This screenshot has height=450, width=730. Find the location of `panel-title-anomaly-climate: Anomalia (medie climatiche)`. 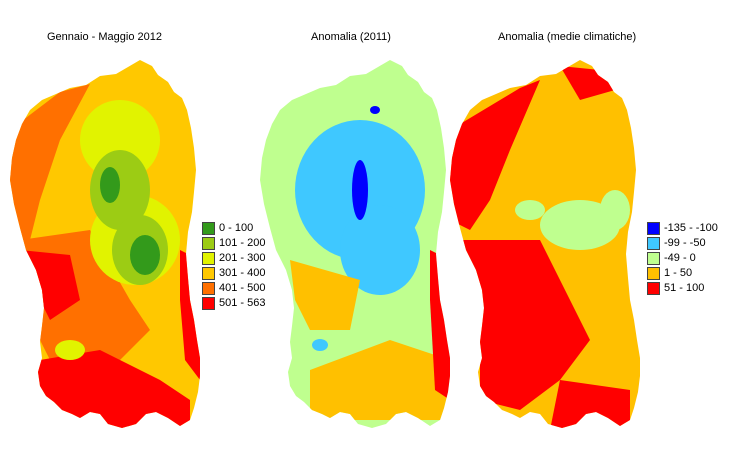

panel-title-anomaly-climate: Anomalia (medie climatiche) is located at coordinates (567, 37).